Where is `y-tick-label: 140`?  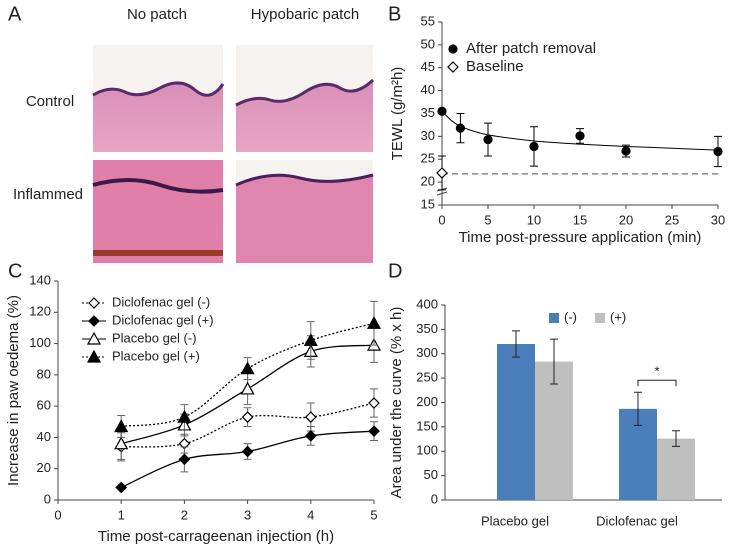 y-tick-label: 140 is located at coordinates (40, 279).